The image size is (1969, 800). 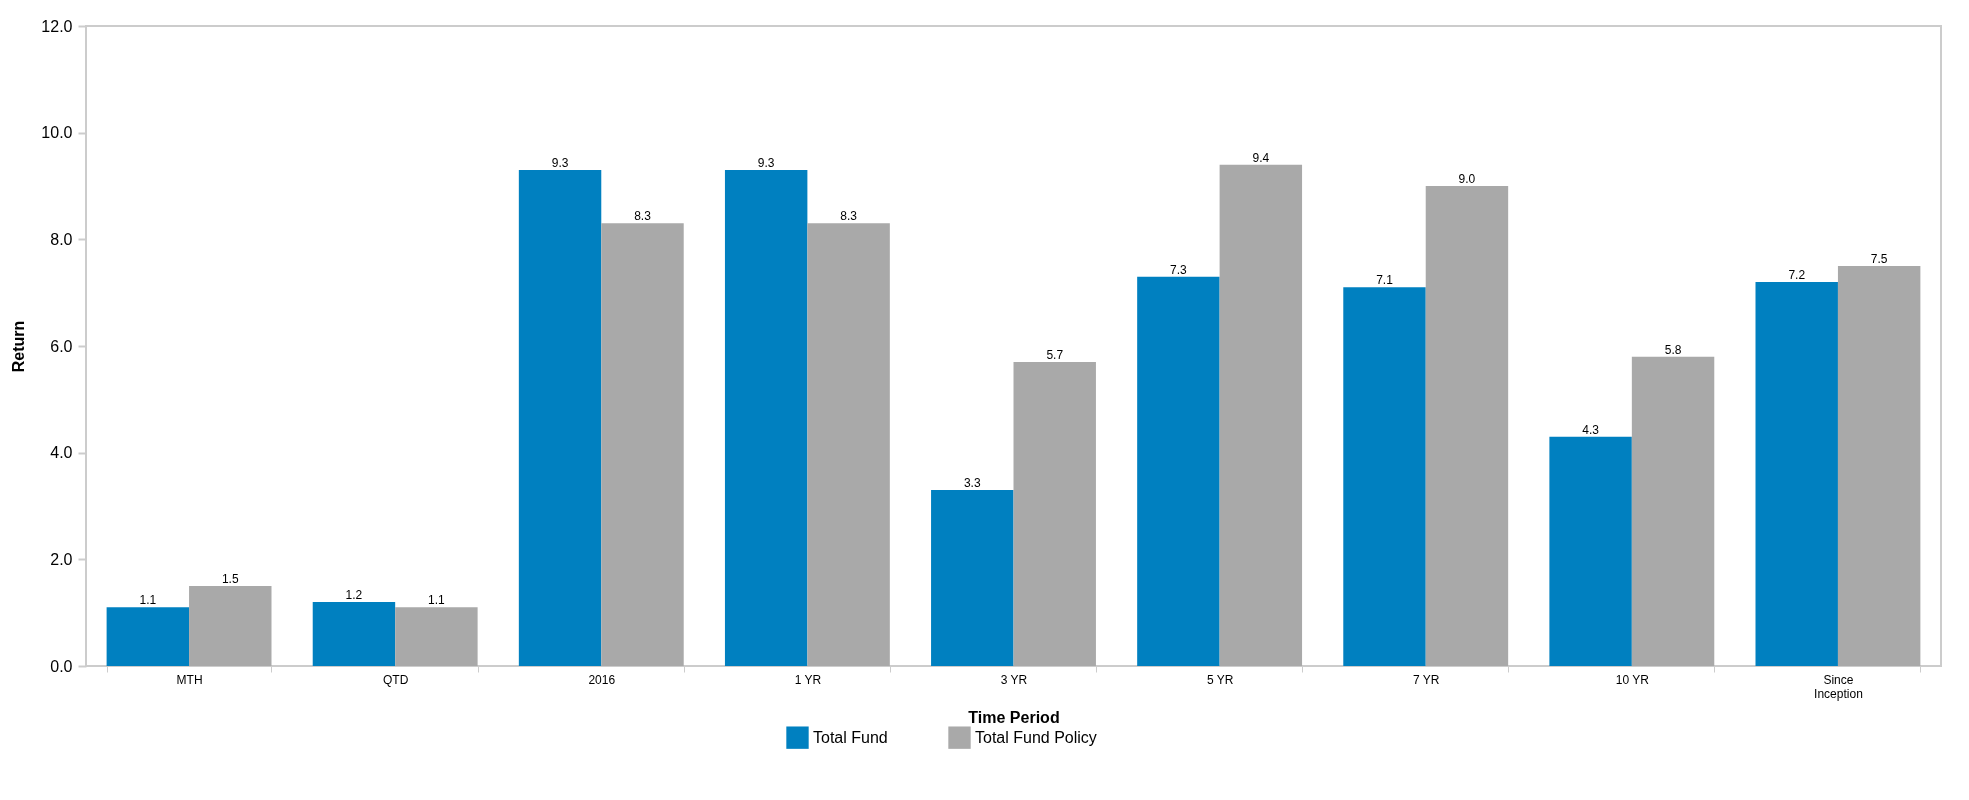 What do you see at coordinates (1467, 179) in the screenshot?
I see `data-label: 9.0` at bounding box center [1467, 179].